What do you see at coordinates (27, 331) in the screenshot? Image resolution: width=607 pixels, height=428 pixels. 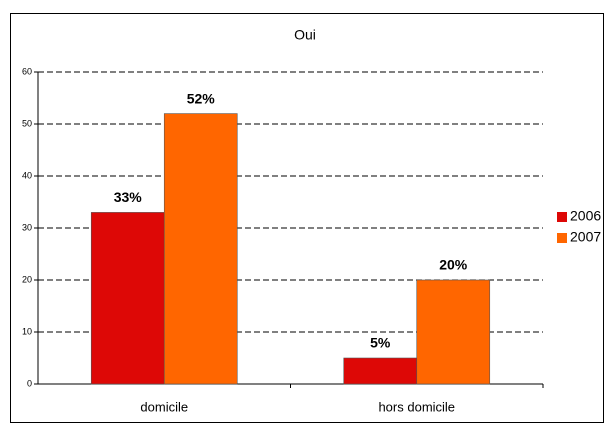 I see `y-tick-label: 10` at bounding box center [27, 331].